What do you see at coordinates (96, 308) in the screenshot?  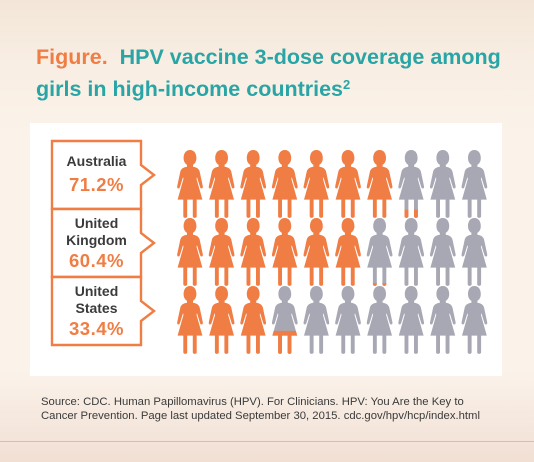 I see `country-name-line: States` at bounding box center [96, 308].